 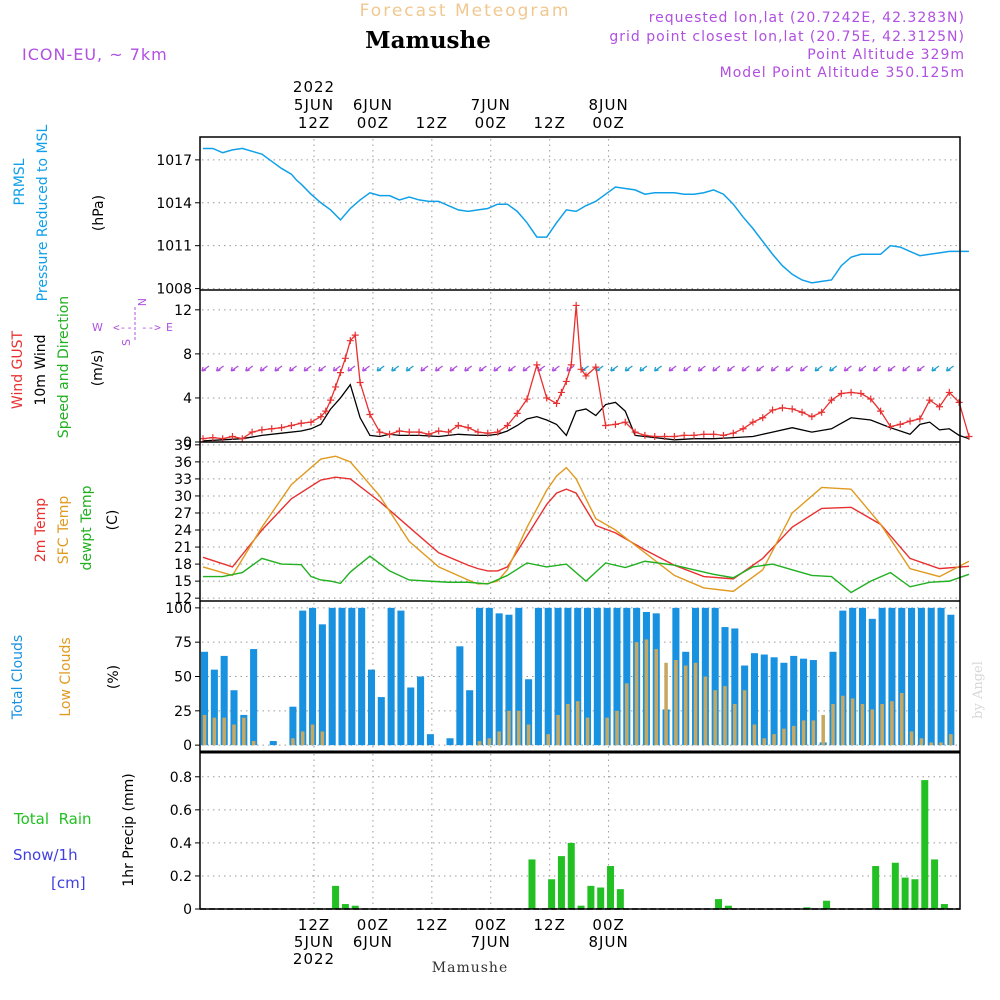 What do you see at coordinates (183, 643) in the screenshot?
I see `cloud-tick-label: 75` at bounding box center [183, 643].